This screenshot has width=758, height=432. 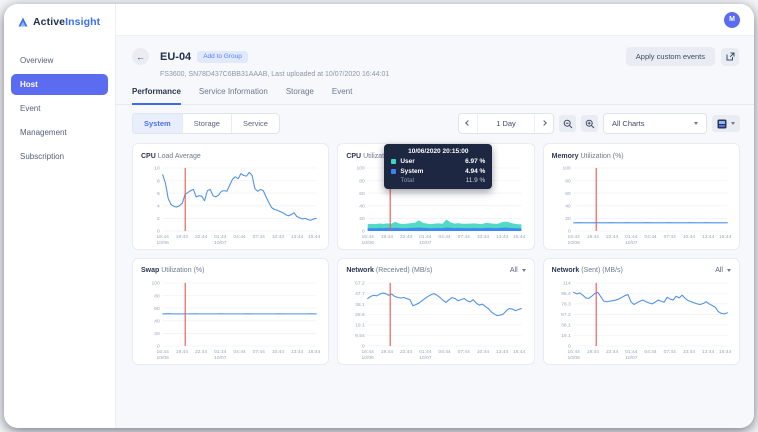 What do you see at coordinates (42, 156) in the screenshot?
I see `sidebar-item-subscription: Subscription` at bounding box center [42, 156].